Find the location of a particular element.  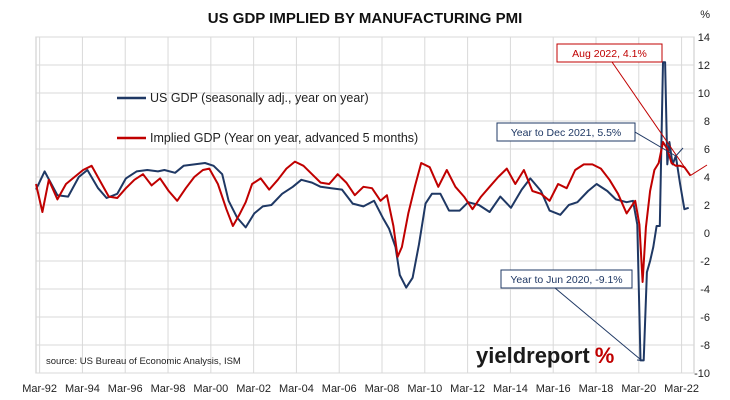

x-tick-label: Mar-96 is located at coordinates (125, 389).